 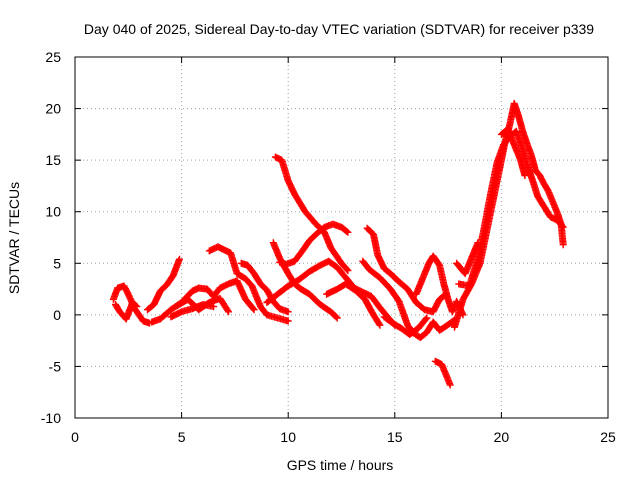 What do you see at coordinates (608, 437) in the screenshot?
I see `x-tick-label: 25` at bounding box center [608, 437].